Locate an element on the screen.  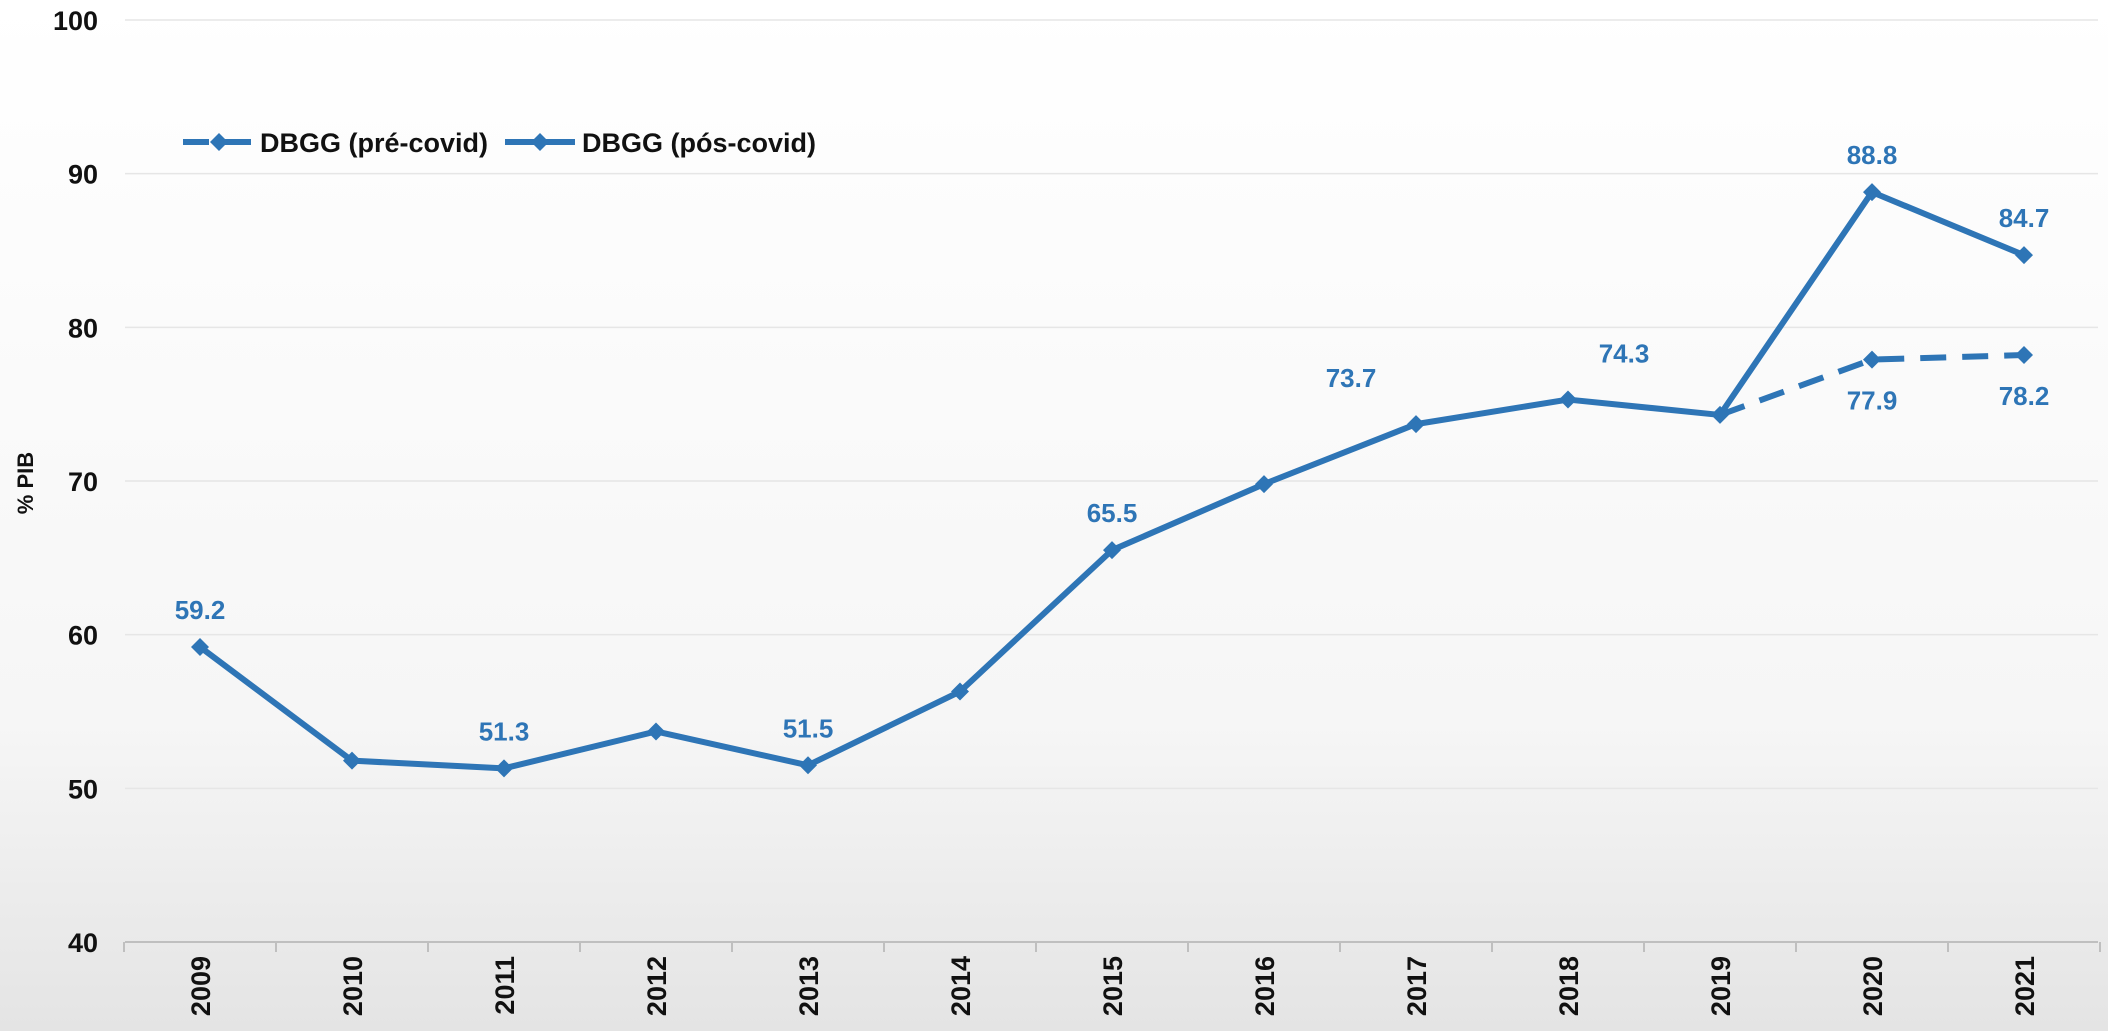
y-tick-label: 80 is located at coordinates (83, 328).